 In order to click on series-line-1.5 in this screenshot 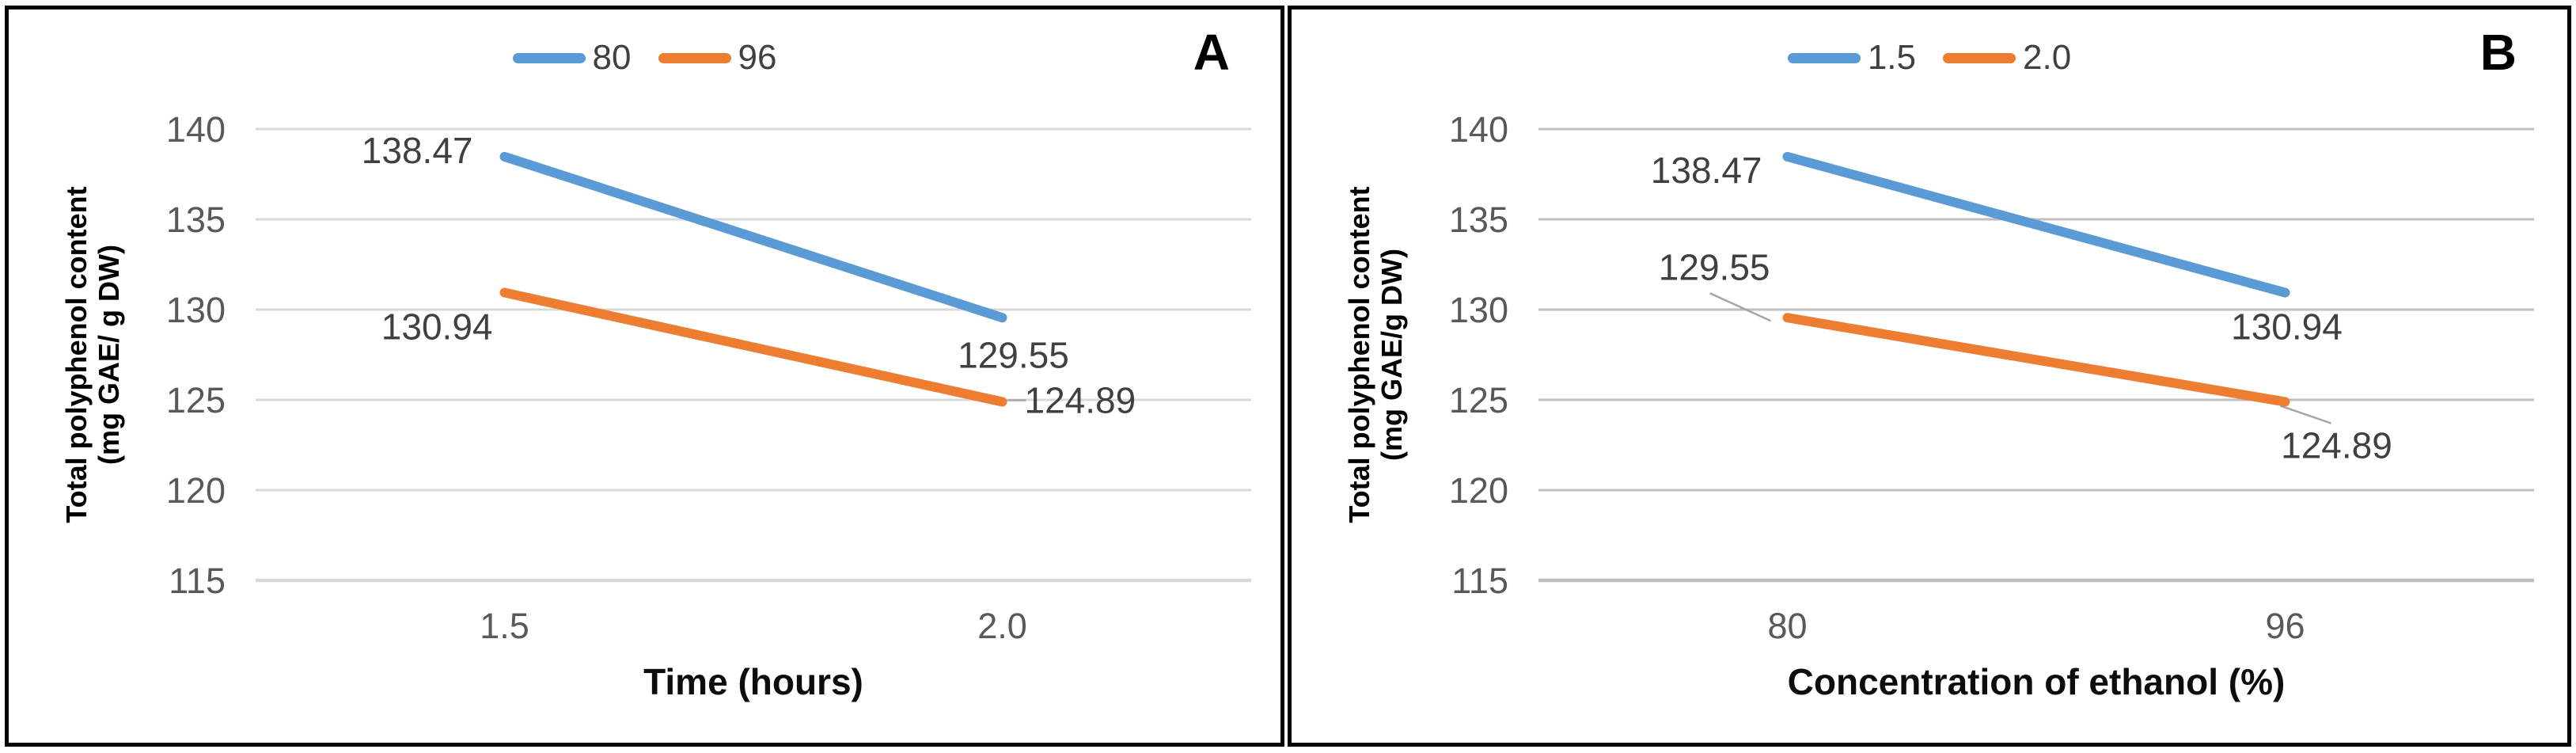, I will do `click(2036, 224)`.